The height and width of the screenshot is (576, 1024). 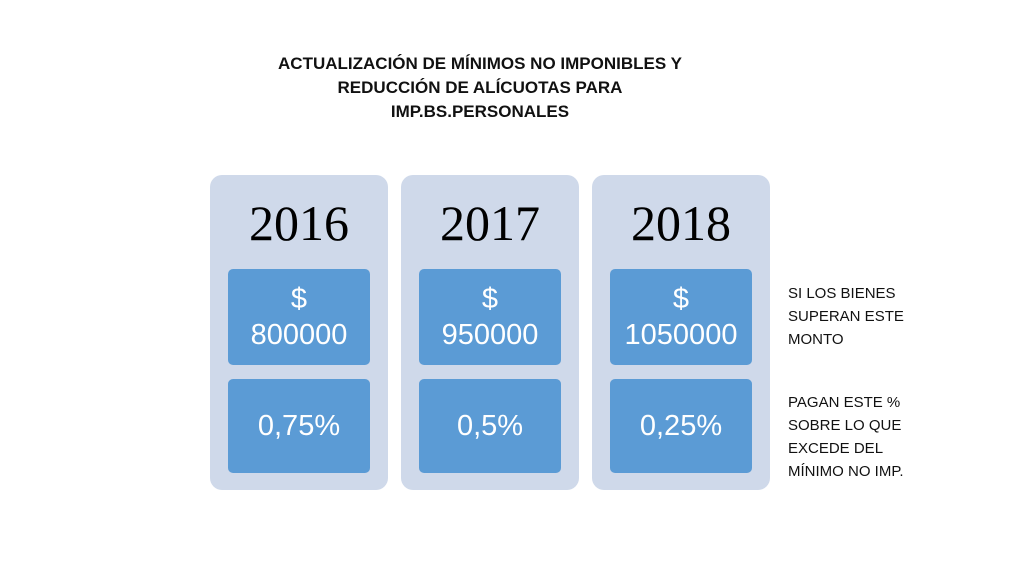 I want to click on threshold-amount-box: $ 800000, so click(x=299, y=317).